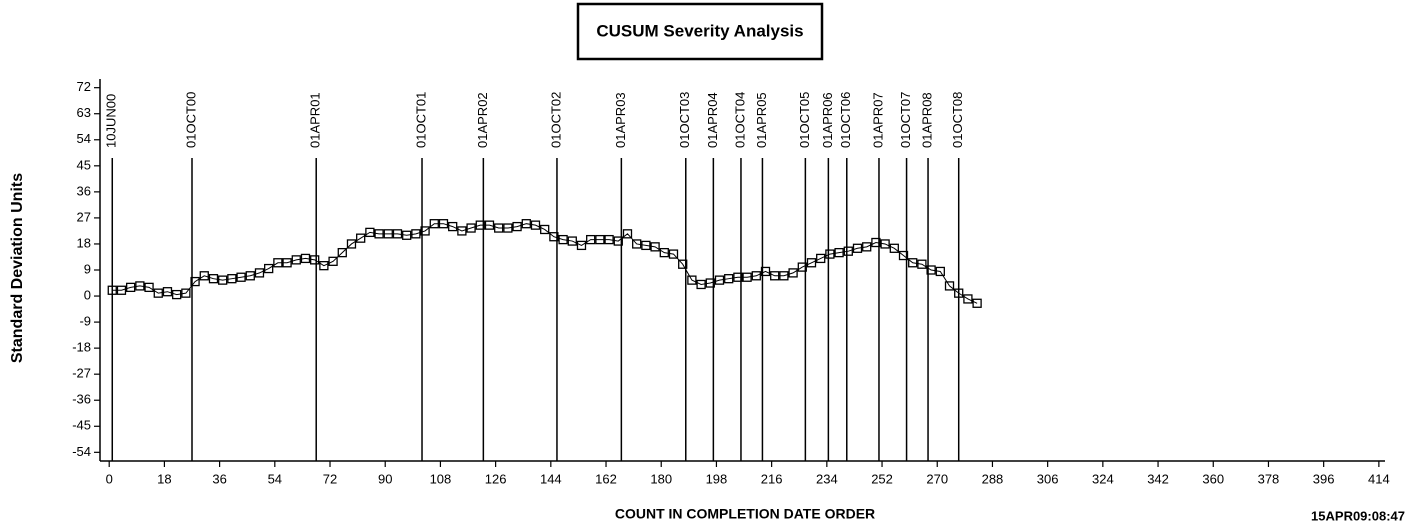 This screenshot has height=526, width=1410. I want to click on reference-label: 01APR02, so click(482, 120).